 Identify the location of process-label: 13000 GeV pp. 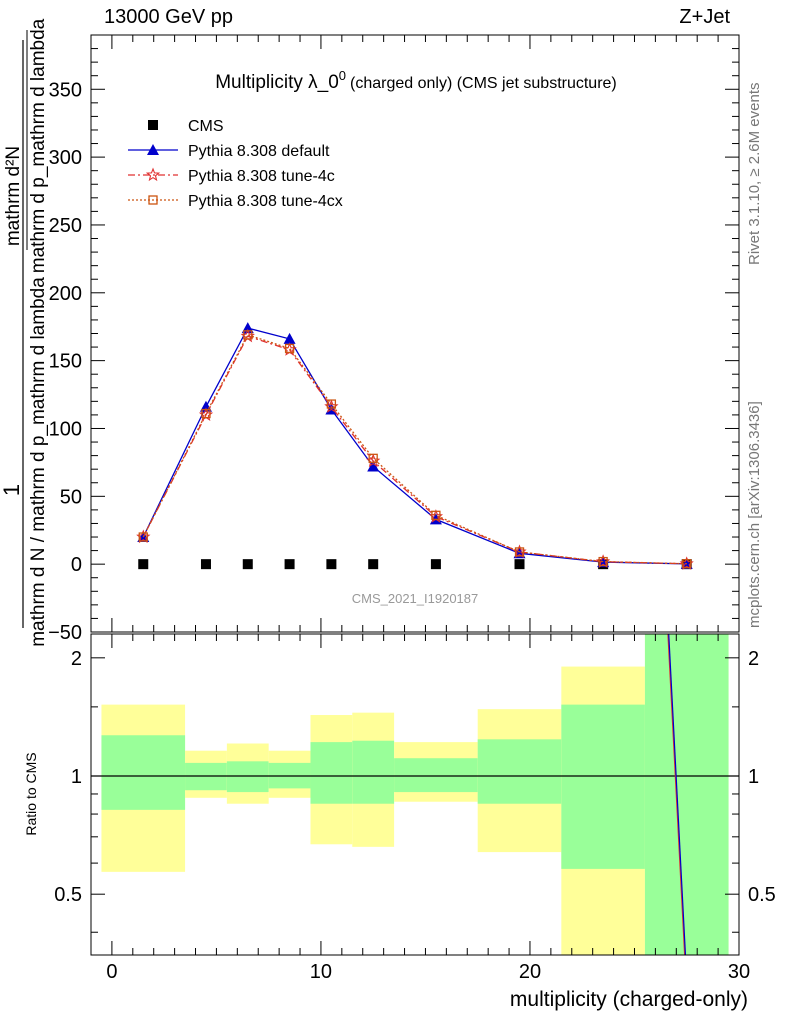
(168, 17).